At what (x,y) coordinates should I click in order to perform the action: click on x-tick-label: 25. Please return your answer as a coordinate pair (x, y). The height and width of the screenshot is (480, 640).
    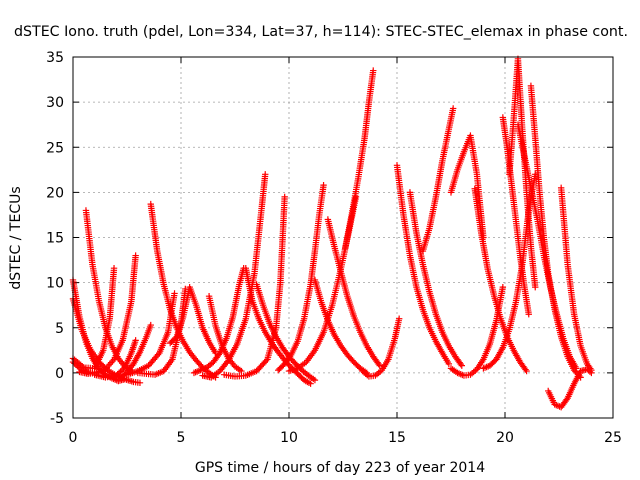
    Looking at the image, I should click on (613, 438).